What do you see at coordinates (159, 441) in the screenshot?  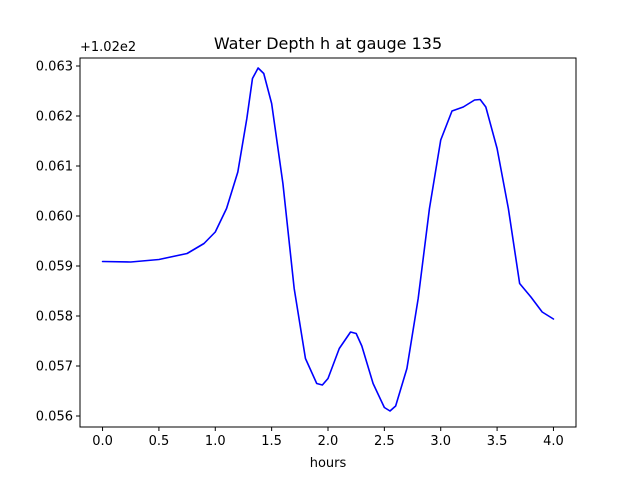 I see `x-tick-label: 0.5` at bounding box center [159, 441].